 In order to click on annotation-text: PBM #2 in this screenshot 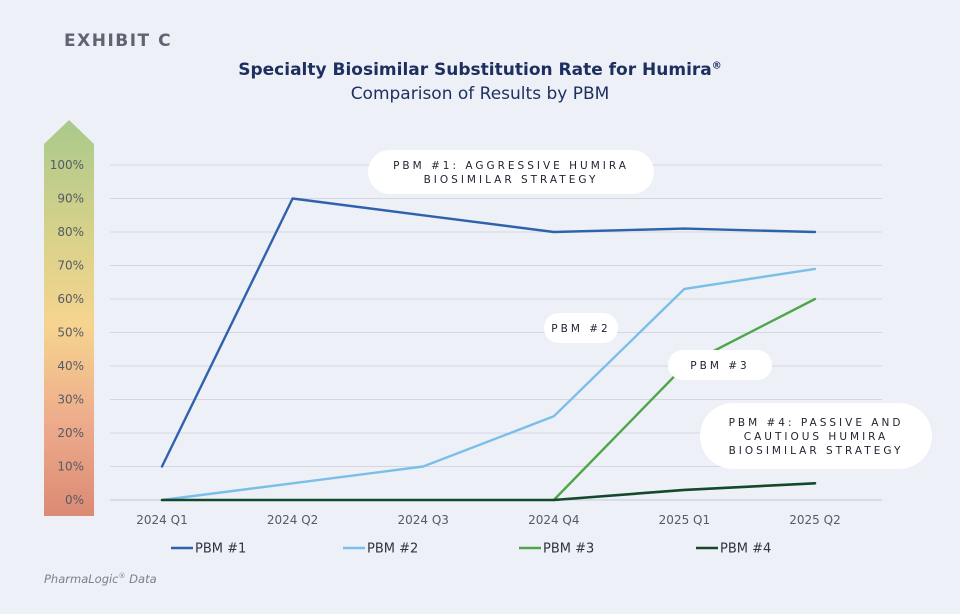, I will do `click(580, 329)`.